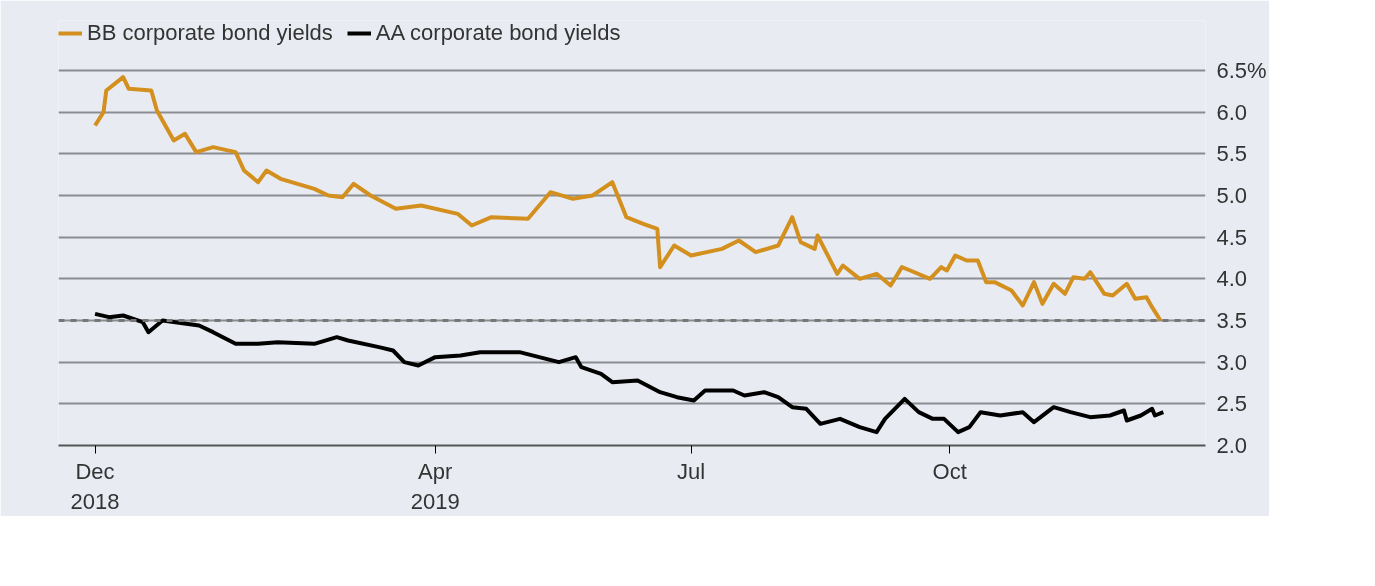  I want to click on x-tick-label: Jul, so click(691, 471).